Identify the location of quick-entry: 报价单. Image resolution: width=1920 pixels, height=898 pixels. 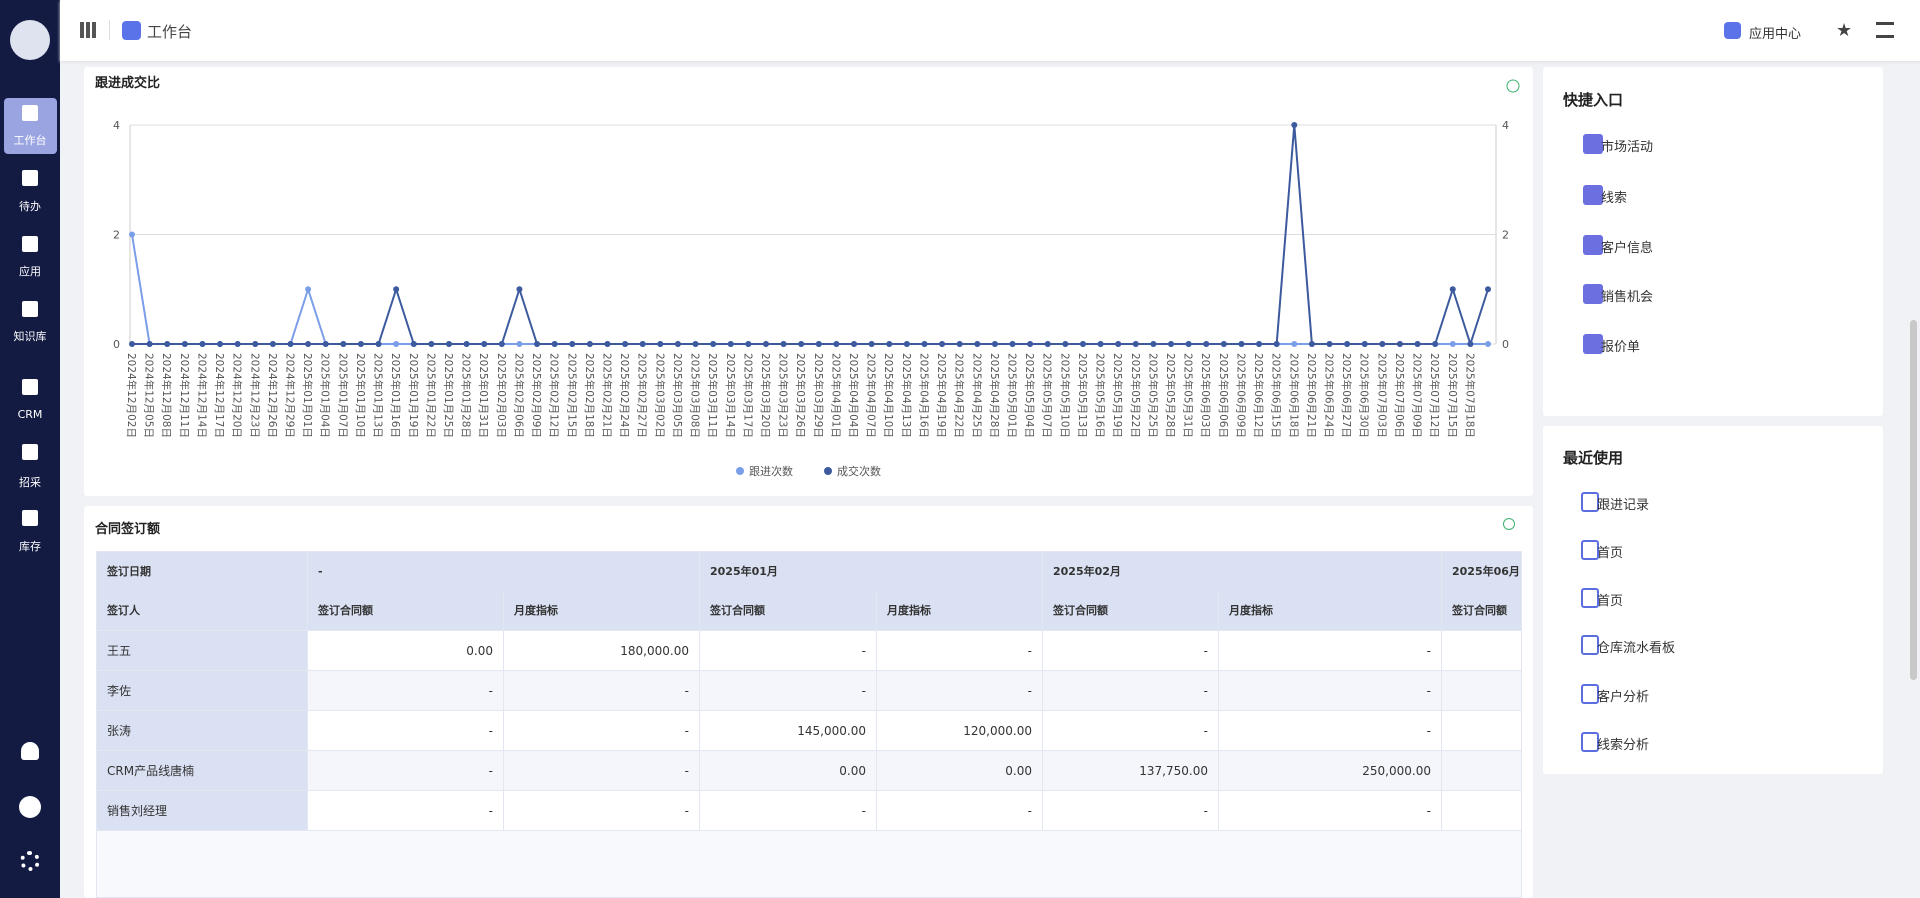
(1621, 347).